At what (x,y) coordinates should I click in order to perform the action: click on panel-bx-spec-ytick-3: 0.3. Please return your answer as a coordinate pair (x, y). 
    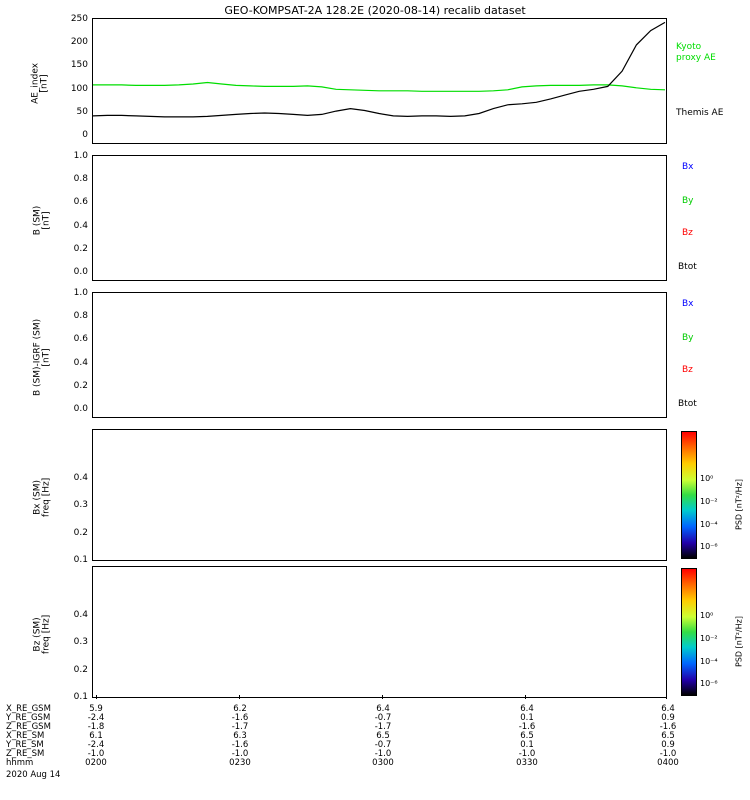
    Looking at the image, I should click on (80, 505).